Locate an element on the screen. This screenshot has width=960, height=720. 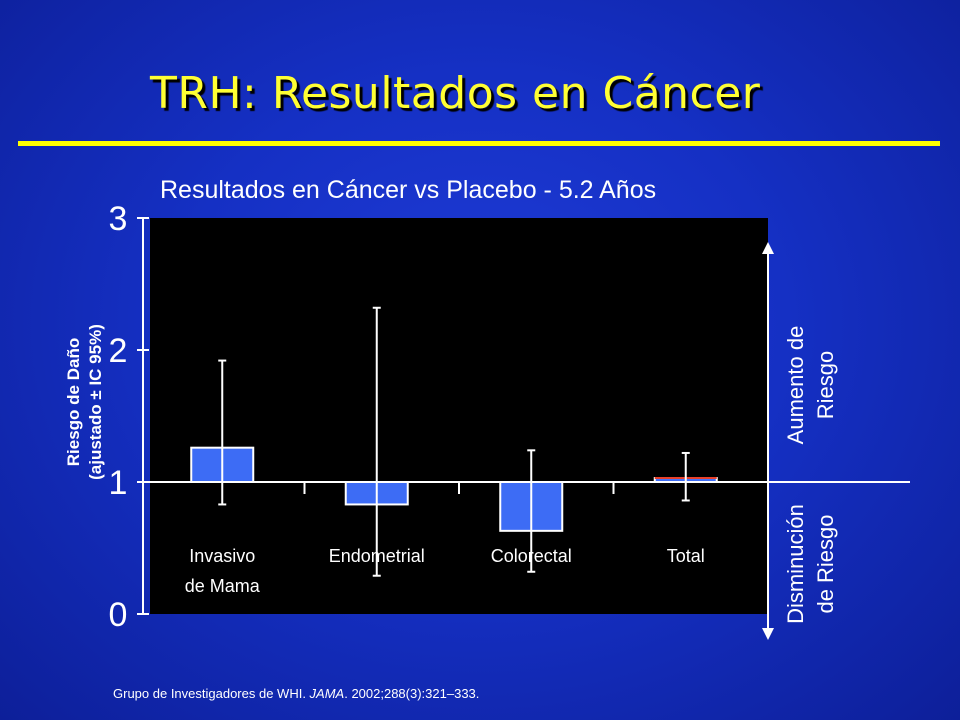
citation-authors: Grupo de Investigadores de WHI. is located at coordinates (211, 693).